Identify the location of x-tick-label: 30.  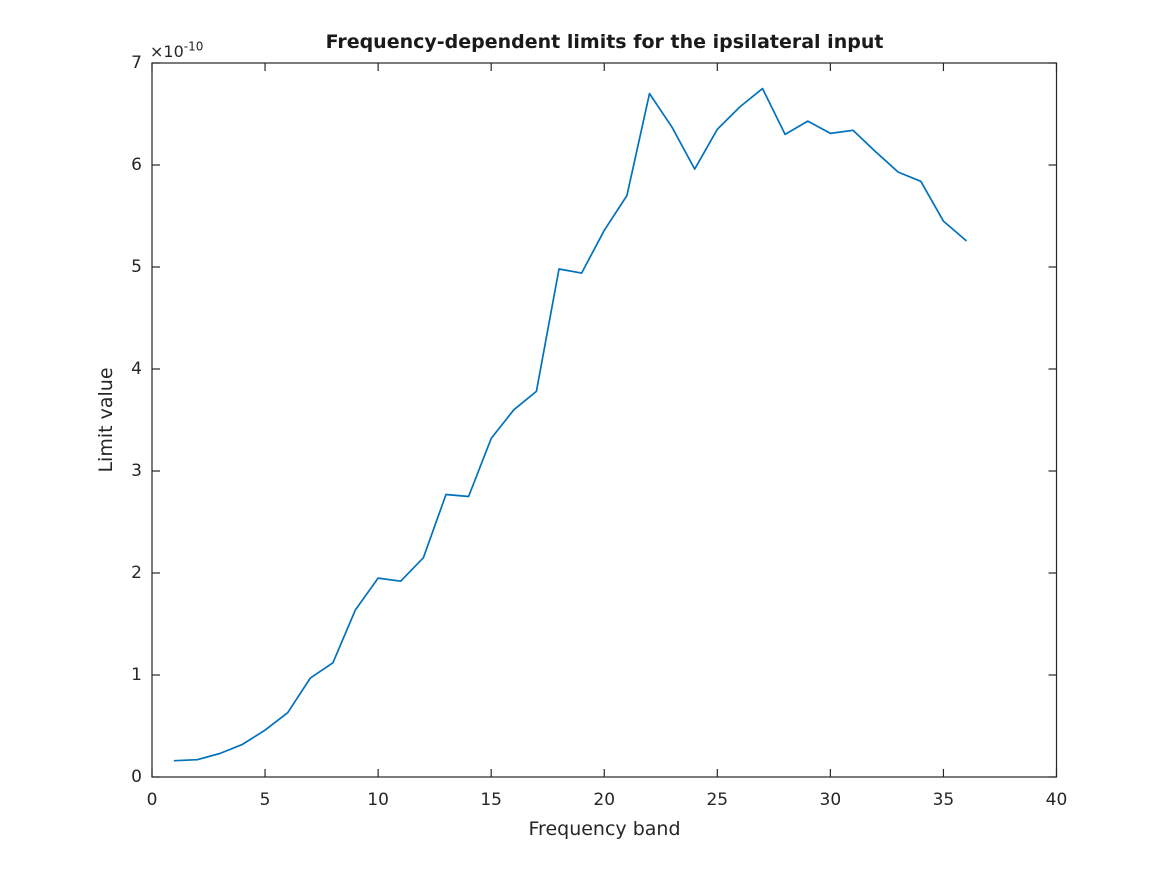
(831, 800).